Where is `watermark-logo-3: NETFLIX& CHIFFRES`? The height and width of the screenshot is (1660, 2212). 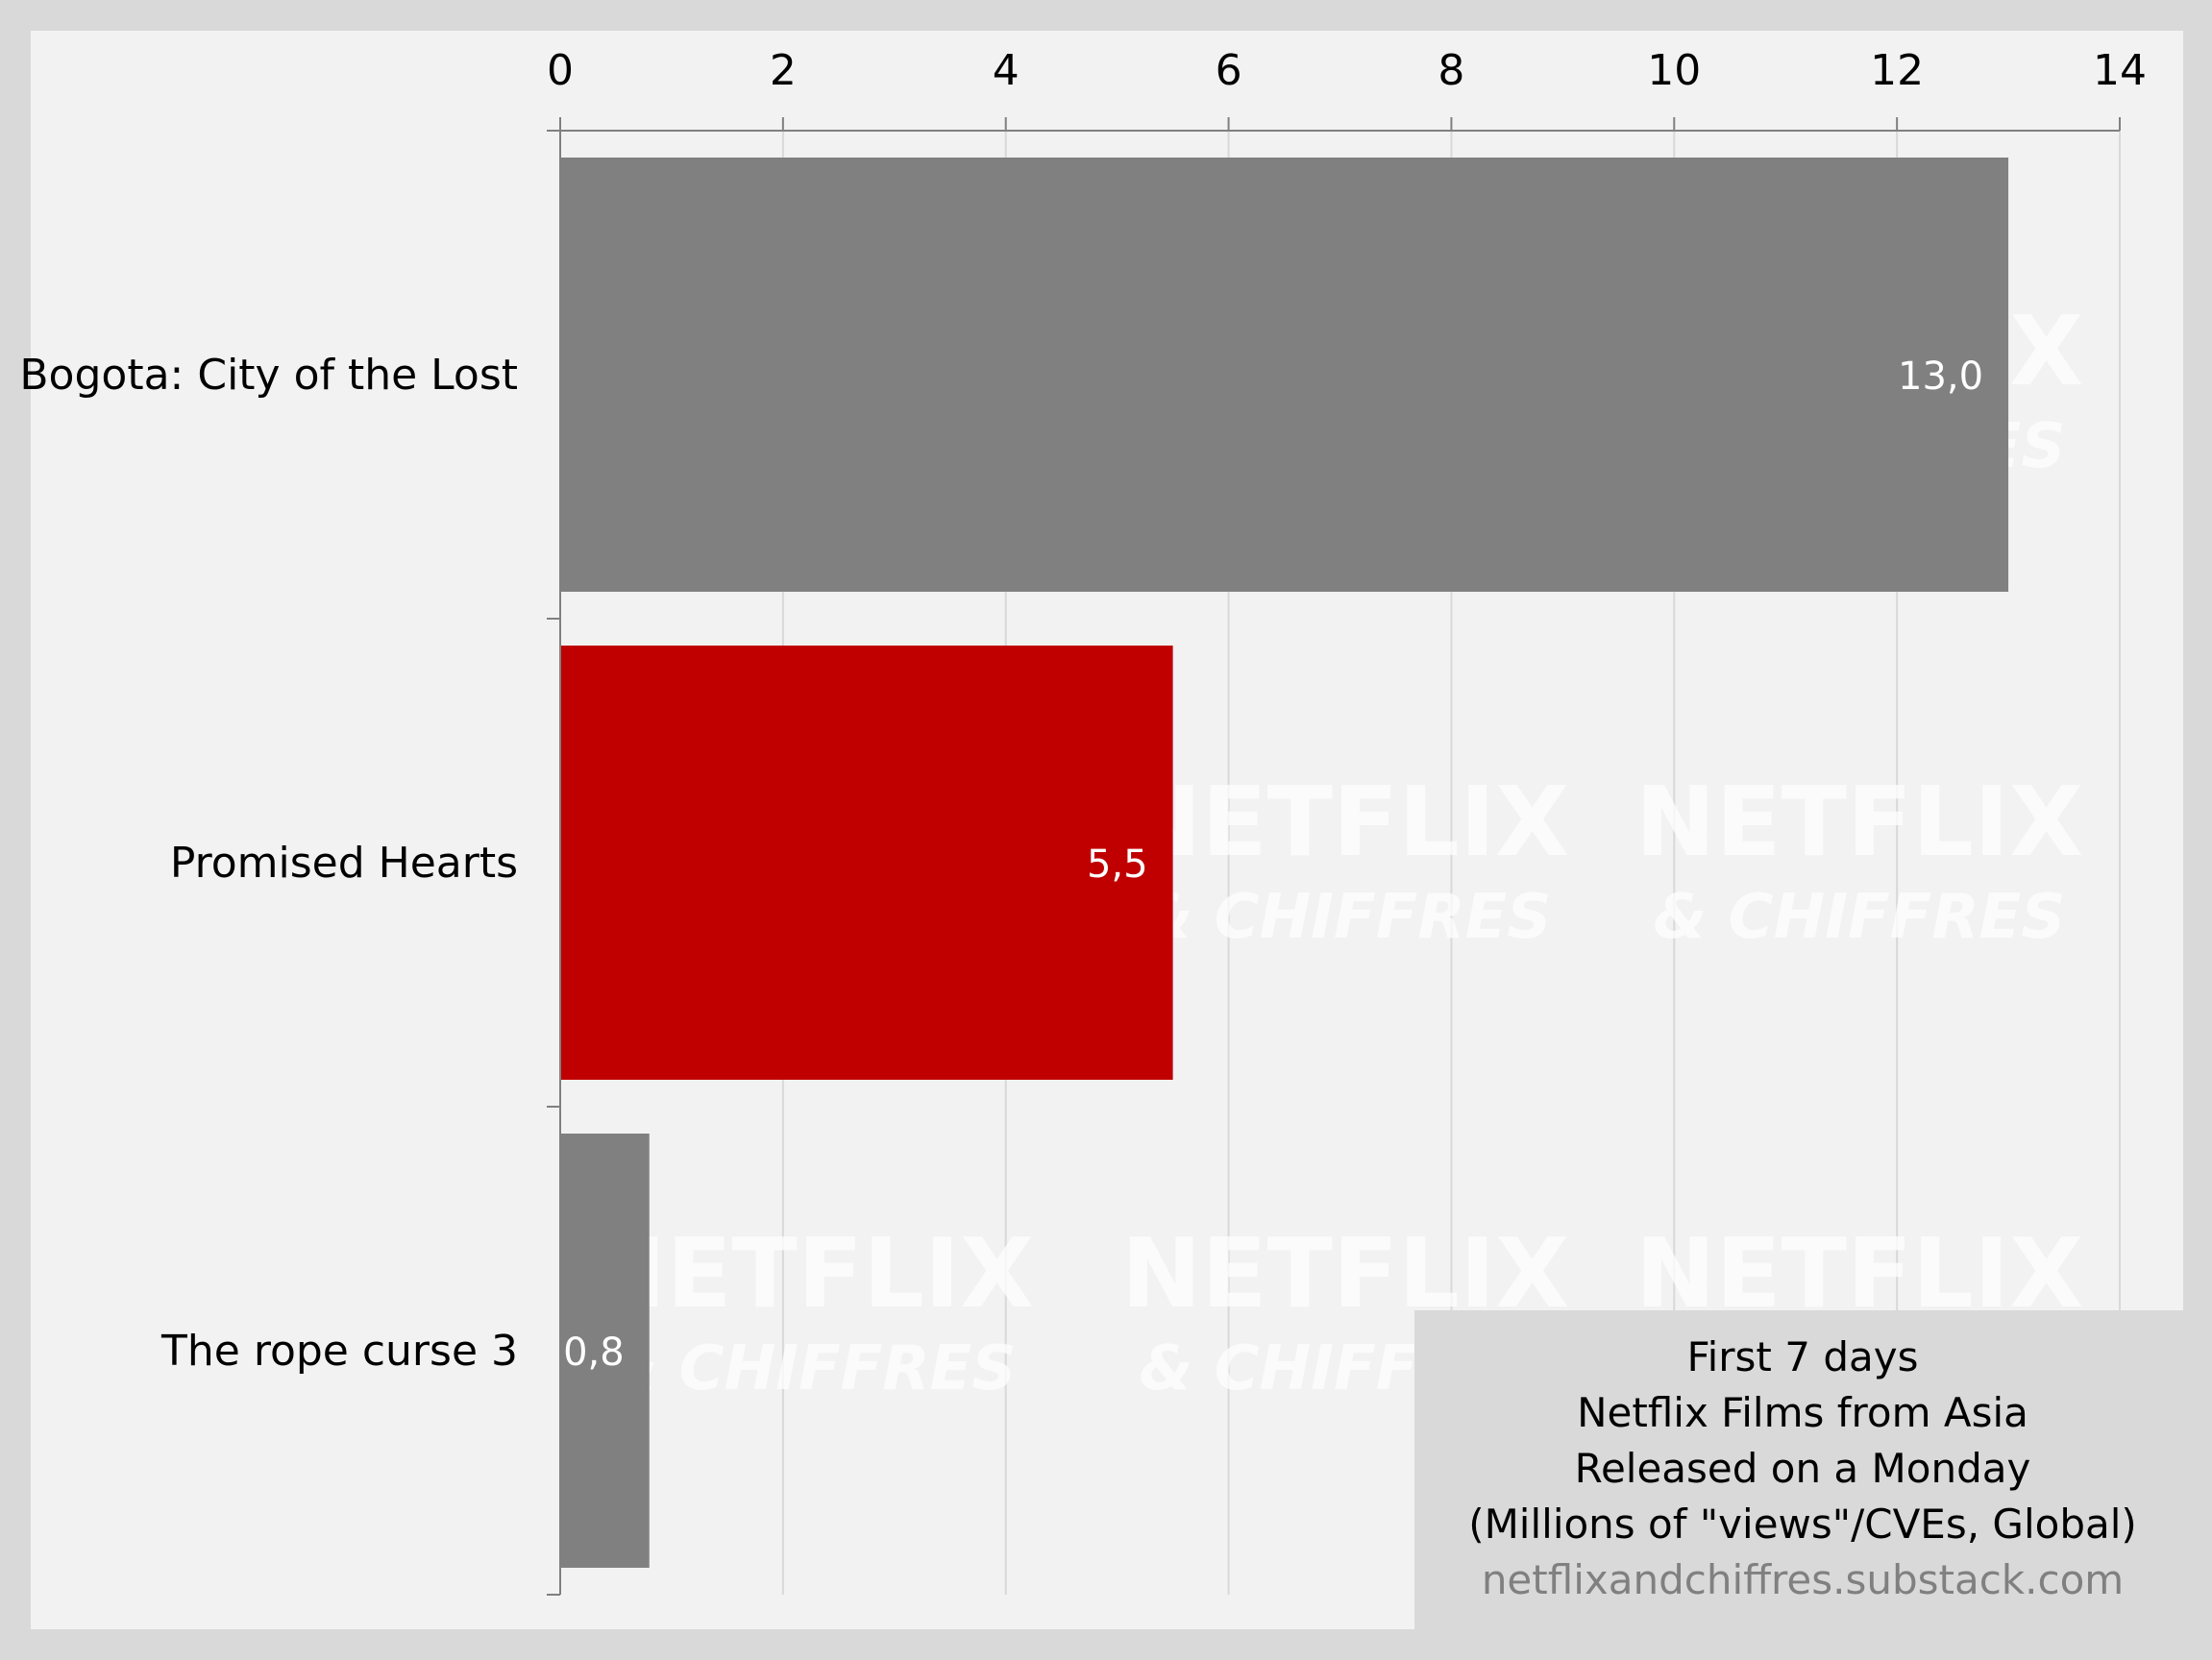
watermark-logo-3: NETFLIX& CHIFFRES is located at coordinates (1859, 859).